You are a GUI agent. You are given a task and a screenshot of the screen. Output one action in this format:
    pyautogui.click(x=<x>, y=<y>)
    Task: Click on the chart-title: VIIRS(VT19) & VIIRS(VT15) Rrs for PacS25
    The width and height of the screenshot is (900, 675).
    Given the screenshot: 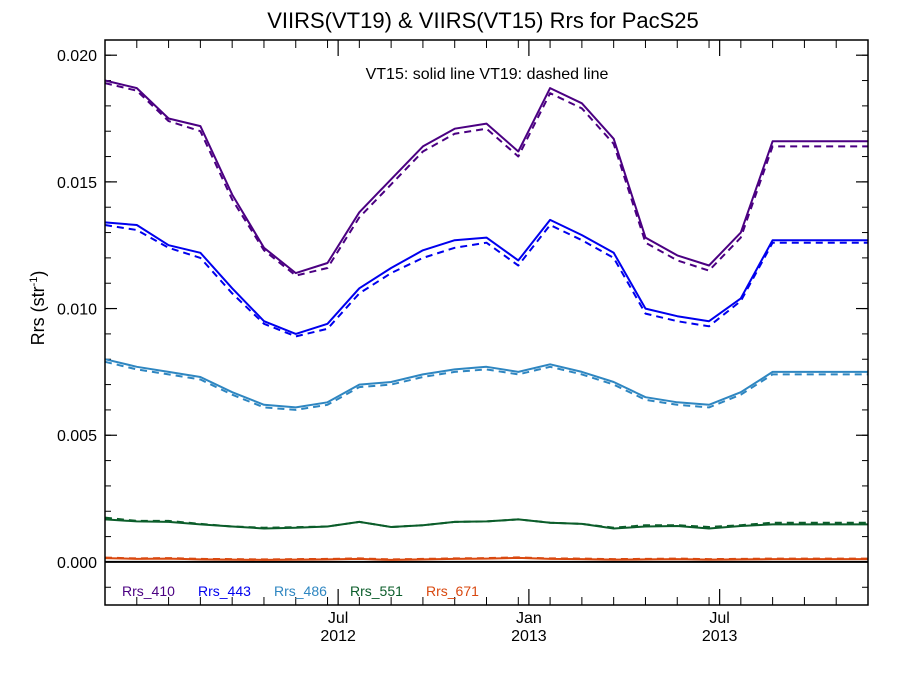 What is the action you would take?
    pyautogui.click(x=483, y=20)
    